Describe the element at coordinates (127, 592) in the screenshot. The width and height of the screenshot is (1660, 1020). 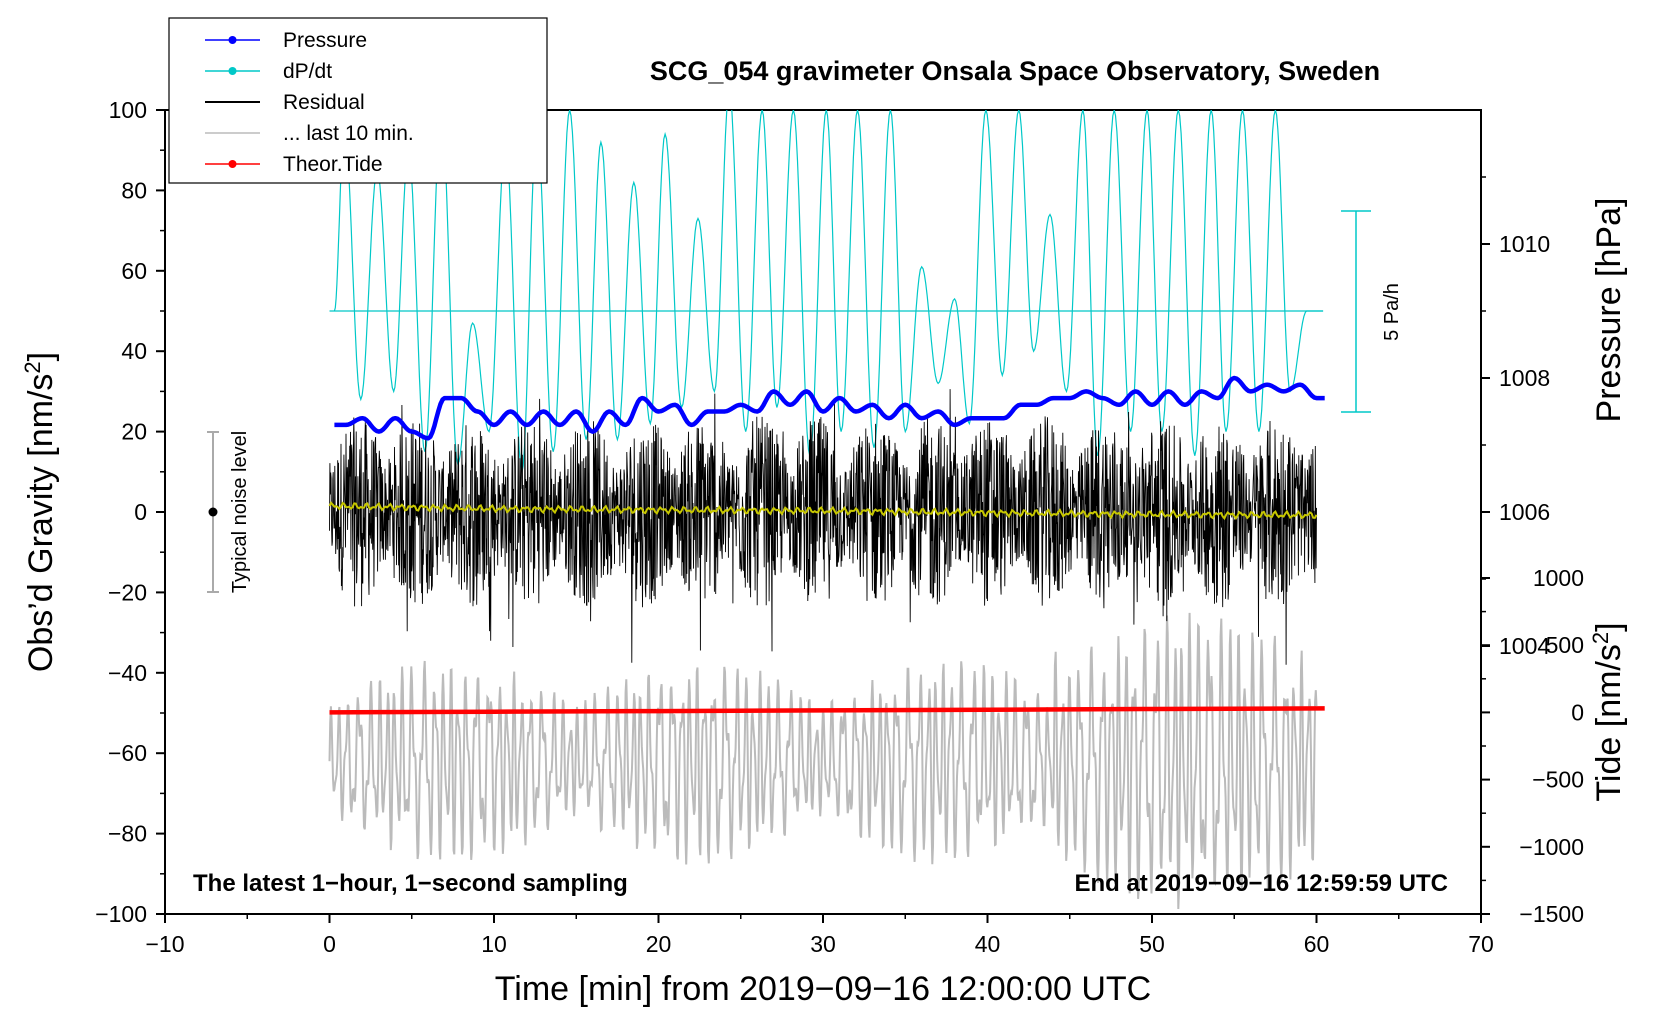
I see `y-tick-label: −20` at that location.